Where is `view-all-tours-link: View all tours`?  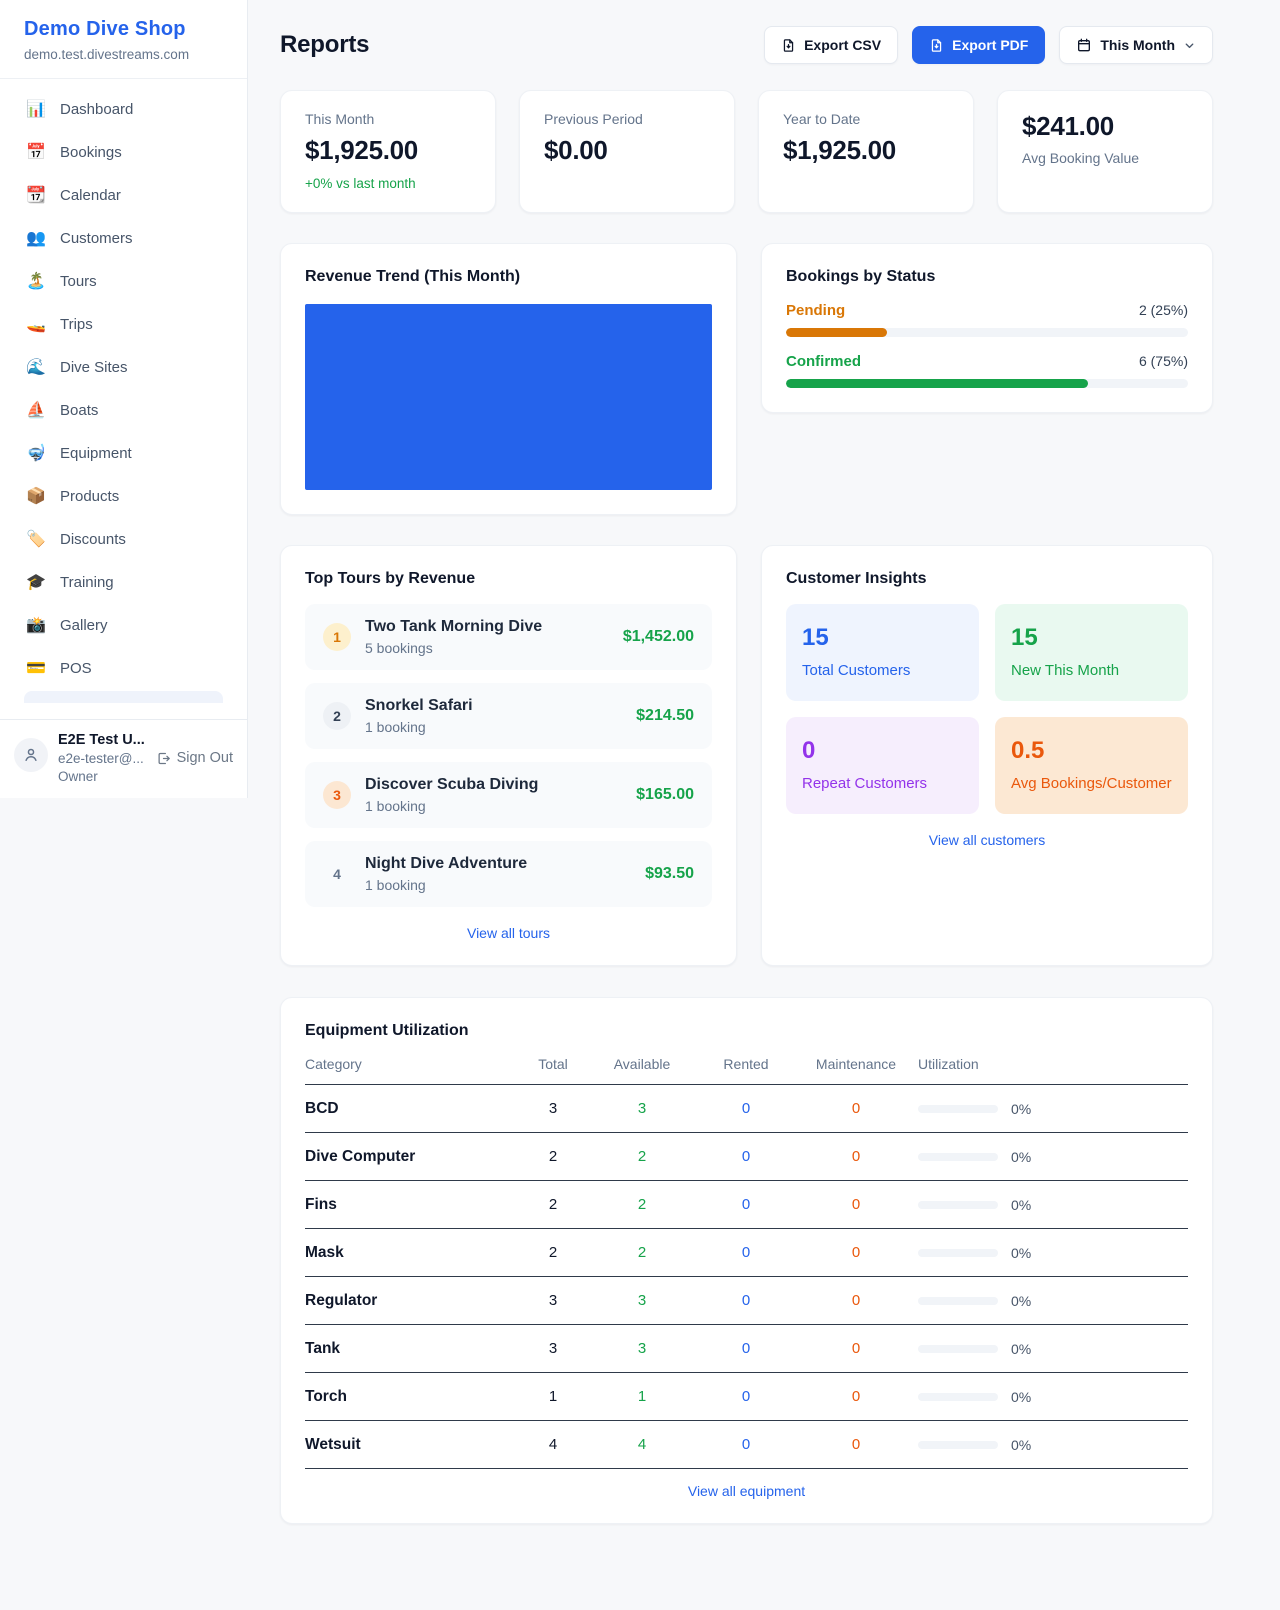
view-all-tours-link: View all tours is located at coordinates (508, 933).